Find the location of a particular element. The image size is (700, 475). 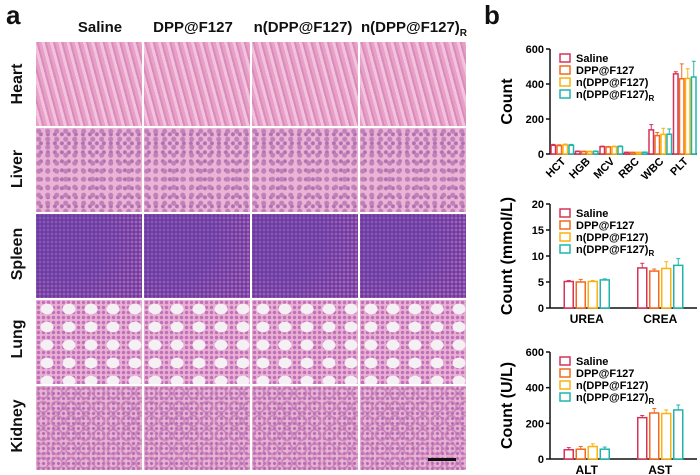

column-header-dpp: DPP@F127 is located at coordinates (193, 27).